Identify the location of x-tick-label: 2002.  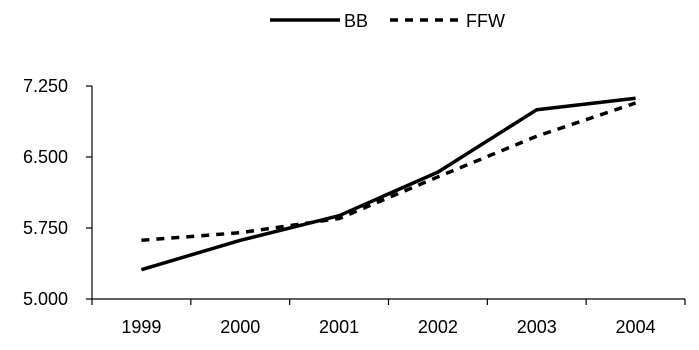
(438, 327).